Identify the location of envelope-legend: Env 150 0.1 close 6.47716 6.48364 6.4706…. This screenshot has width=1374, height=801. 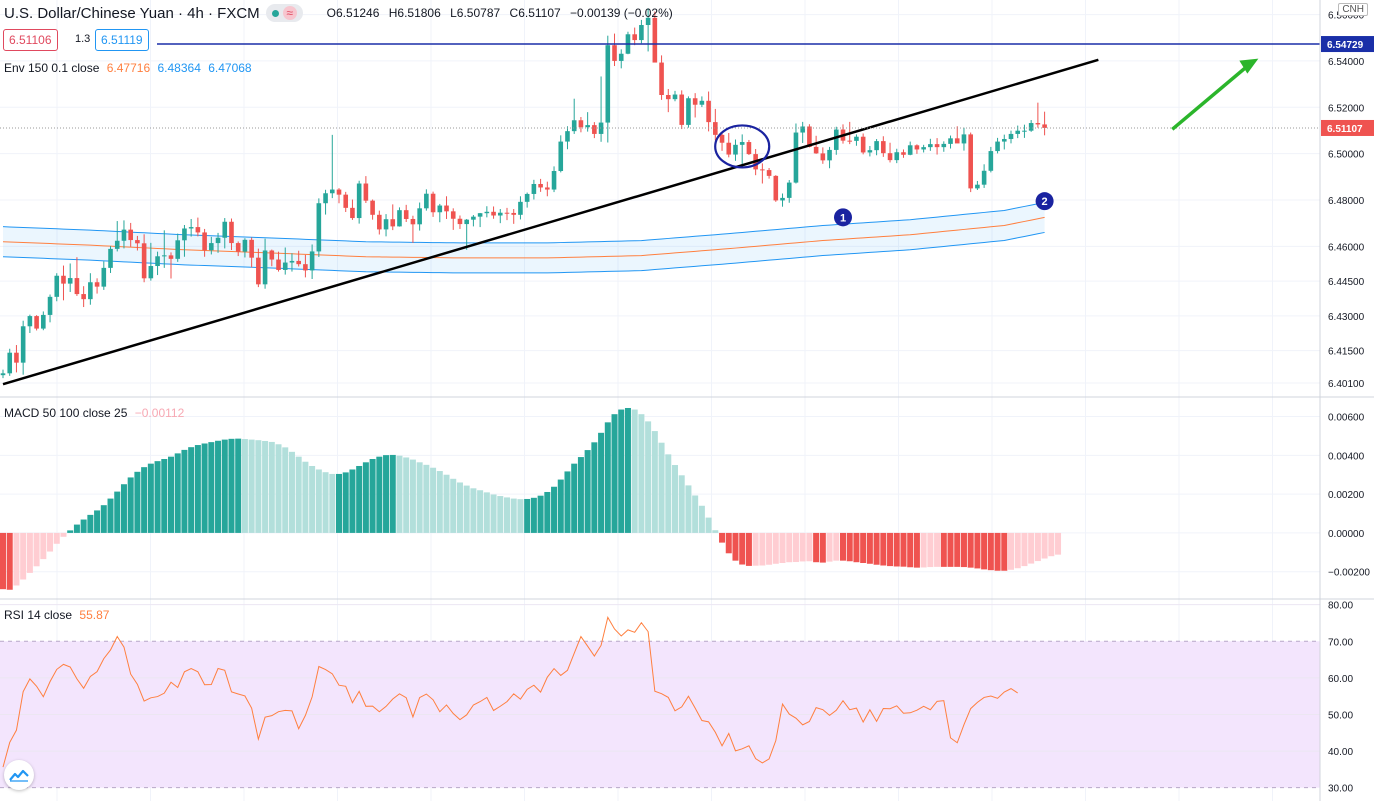
(128, 68).